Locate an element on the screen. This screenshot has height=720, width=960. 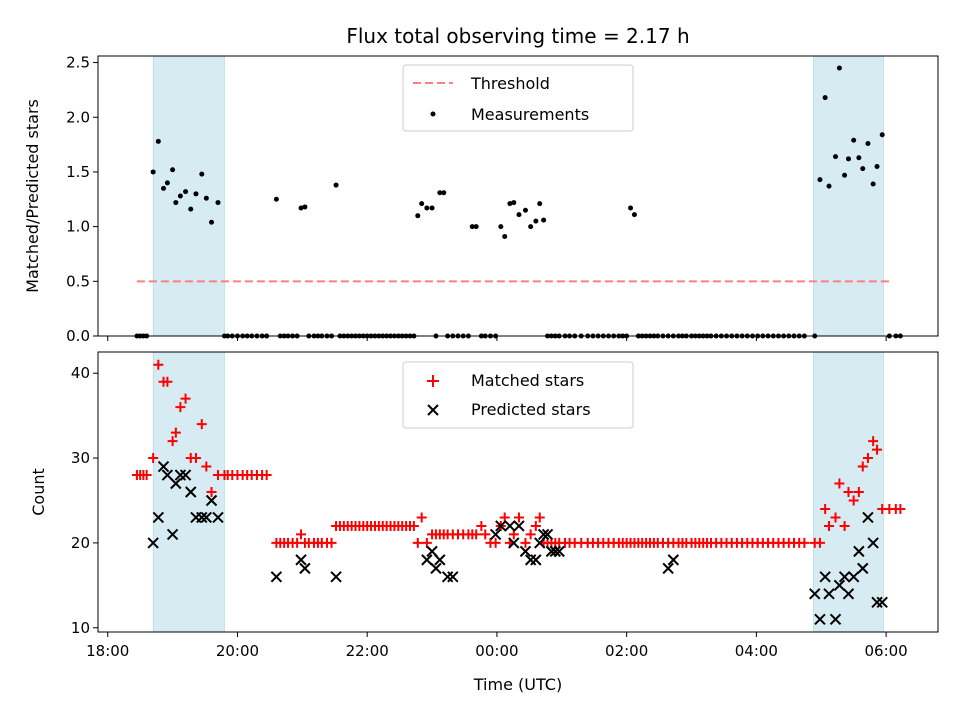
x-axis-label: Time (UTC) is located at coordinates (517, 684).